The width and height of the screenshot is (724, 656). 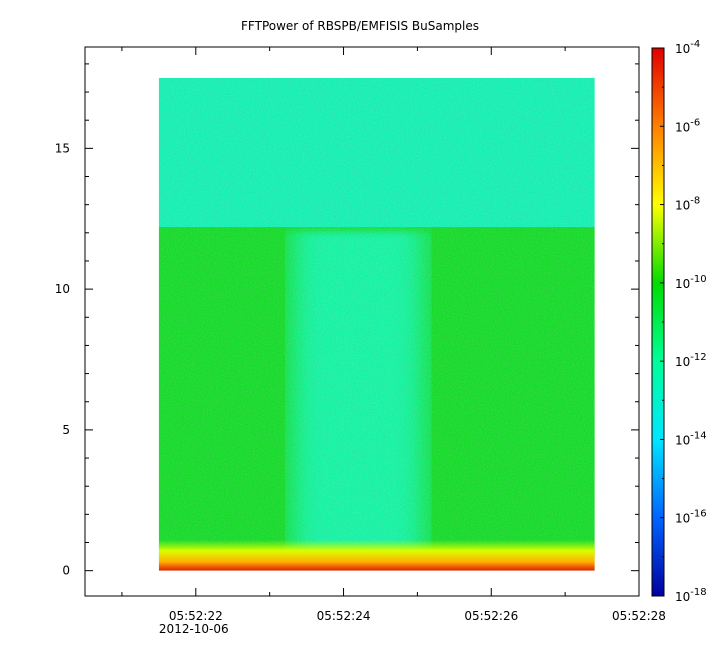 I want to click on colorbar: 10⁻⁴ 10⁻⁶ 10⁻⁸ 10⁻¹⁰ 10⁻¹² 10⁻¹⁴ 10⁻¹⁶ 10⁻¹⁸, so click(x=679, y=321).